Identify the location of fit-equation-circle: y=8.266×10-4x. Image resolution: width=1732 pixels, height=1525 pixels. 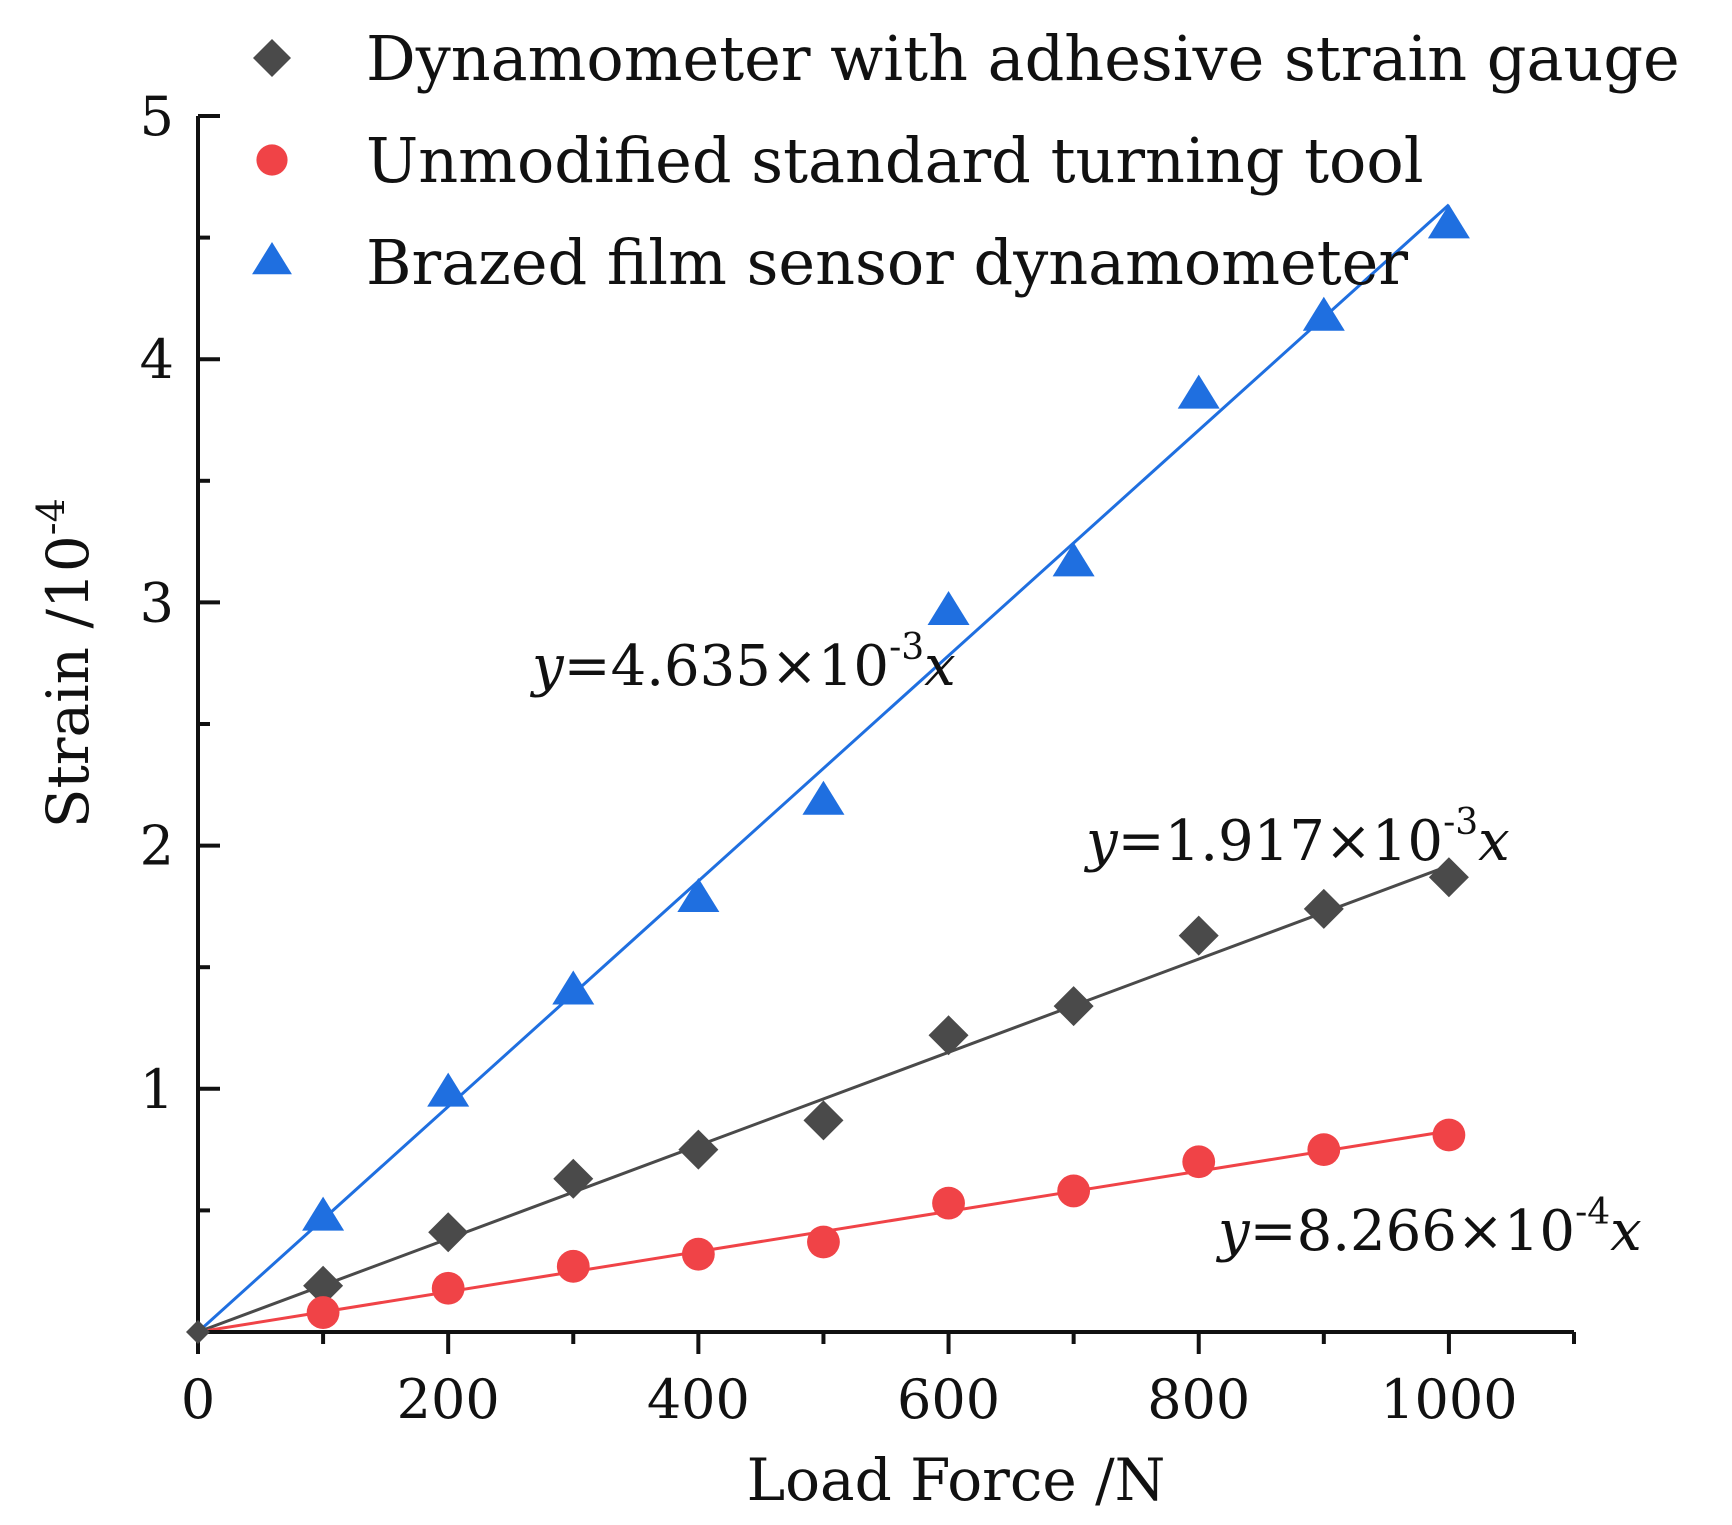
(1428, 1228).